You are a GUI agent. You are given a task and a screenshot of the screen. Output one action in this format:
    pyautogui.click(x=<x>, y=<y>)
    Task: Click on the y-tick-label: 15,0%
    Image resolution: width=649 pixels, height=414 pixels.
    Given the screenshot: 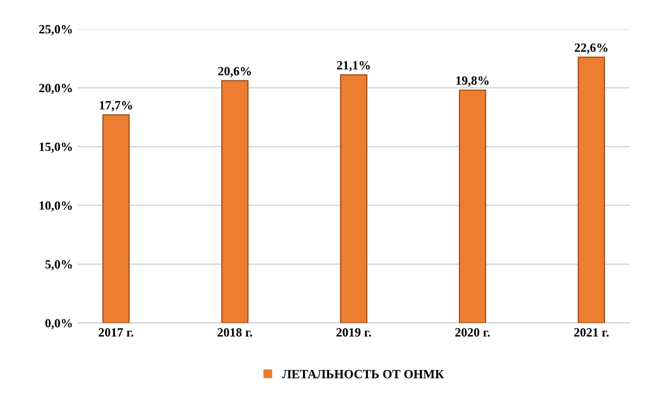 What is the action you would take?
    pyautogui.click(x=56, y=147)
    